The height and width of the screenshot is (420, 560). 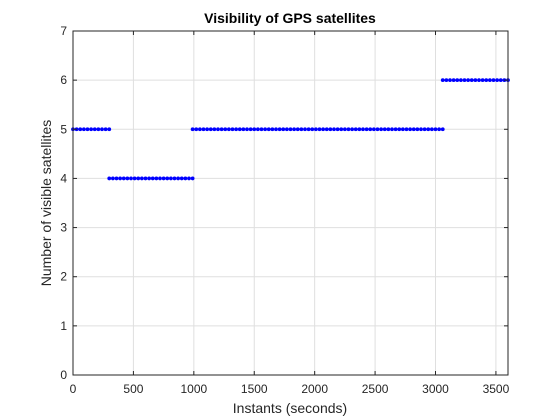 What do you see at coordinates (63, 277) in the screenshot?
I see `y-tick-label: 2` at bounding box center [63, 277].